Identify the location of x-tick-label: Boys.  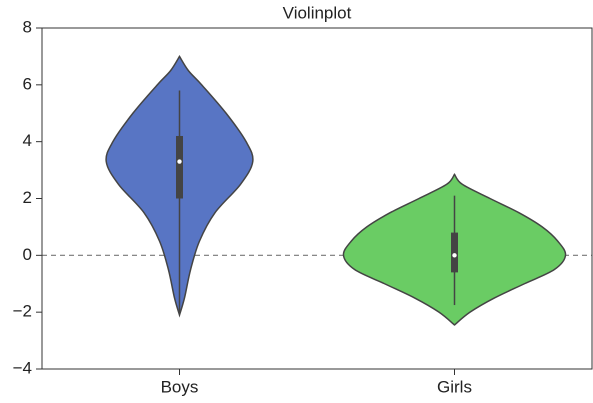
(180, 386).